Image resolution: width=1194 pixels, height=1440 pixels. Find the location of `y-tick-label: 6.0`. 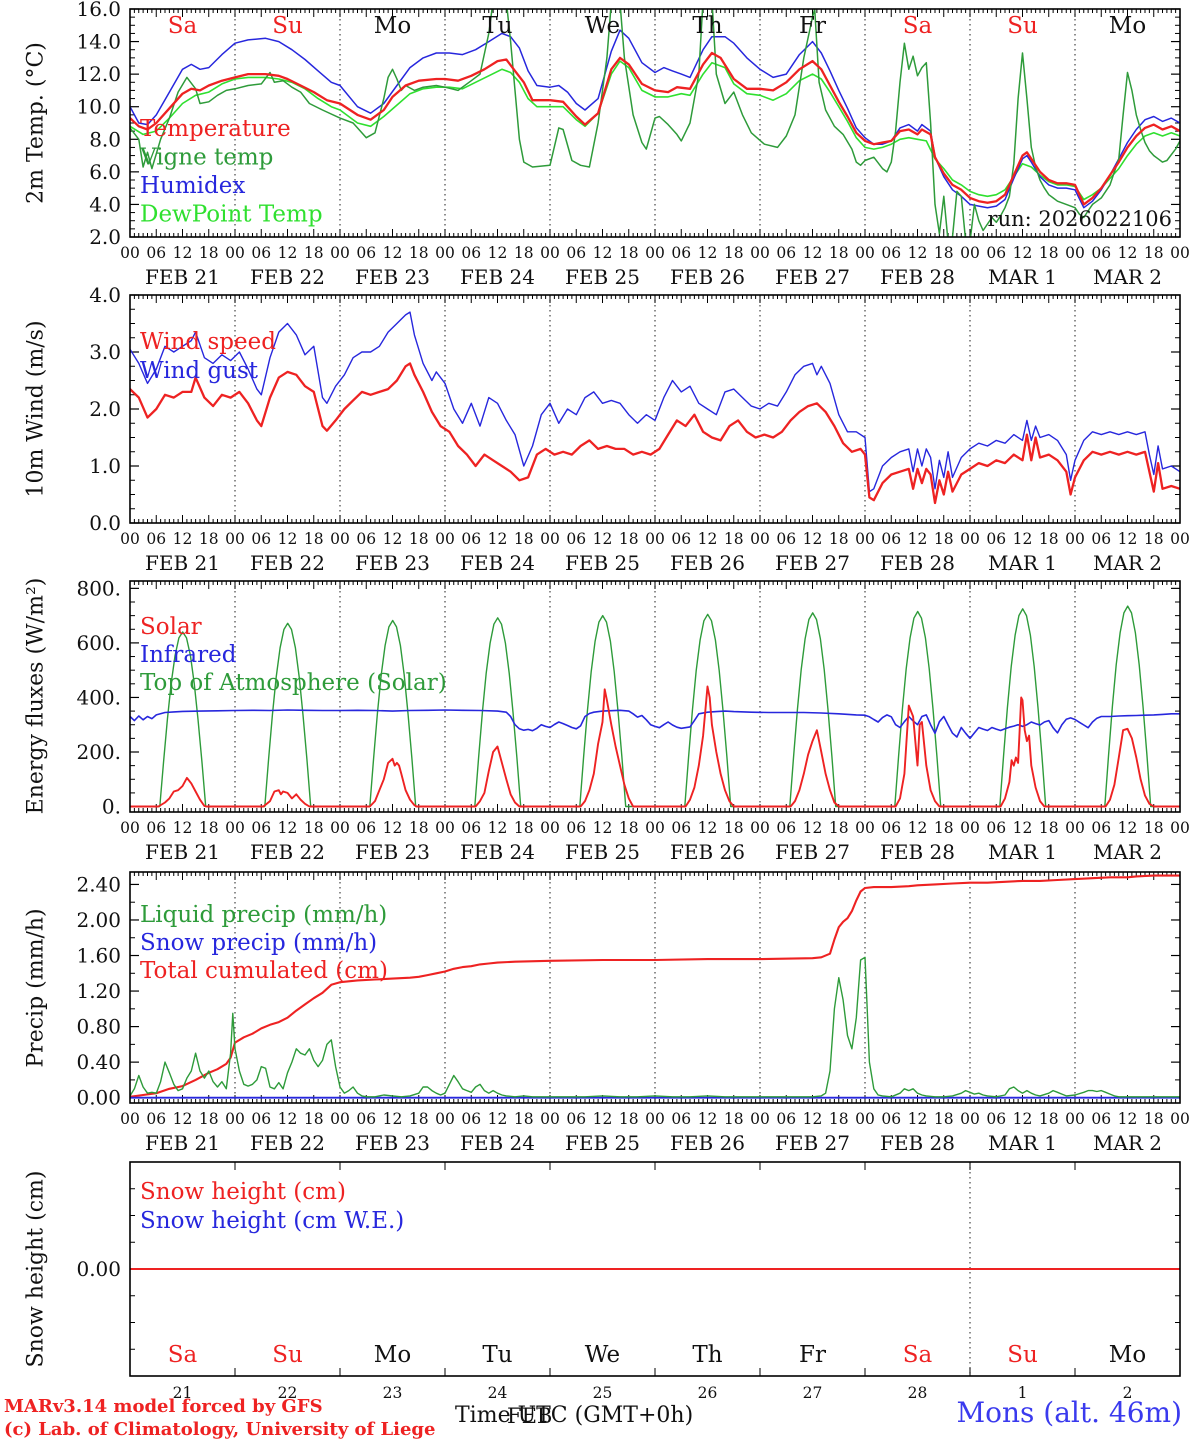

y-tick-label: 6.0 is located at coordinates (105, 172).